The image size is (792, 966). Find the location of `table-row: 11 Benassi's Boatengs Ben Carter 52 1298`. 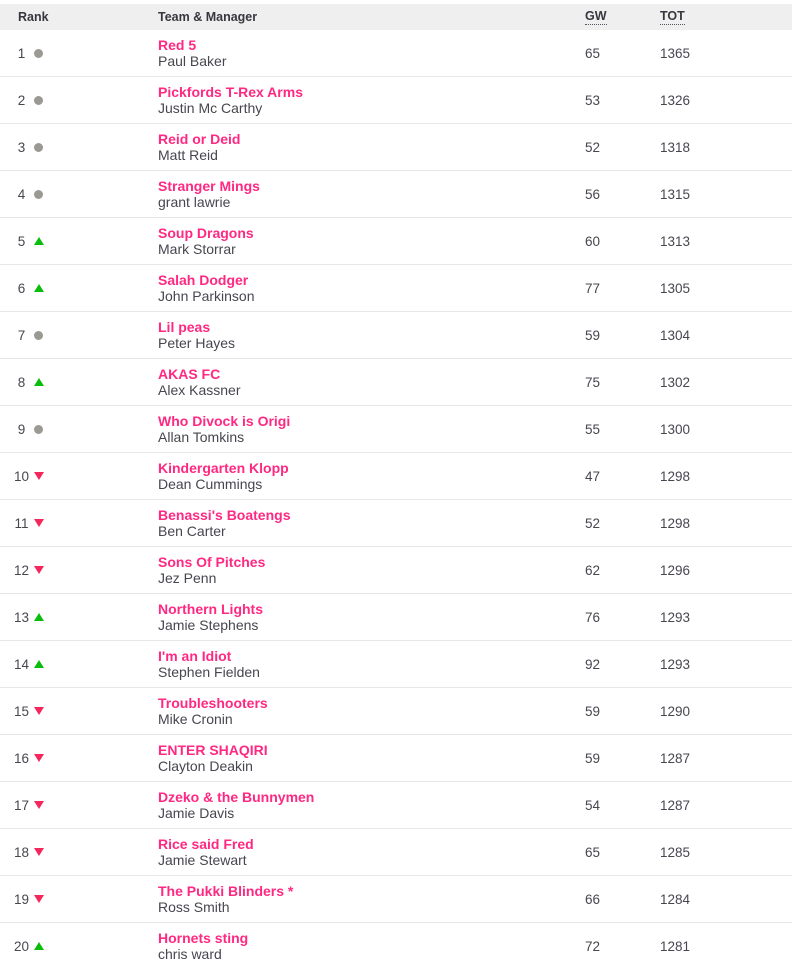

table-row: 11 Benassi's Boatengs Ben Carter 52 1298 is located at coordinates (396, 523).